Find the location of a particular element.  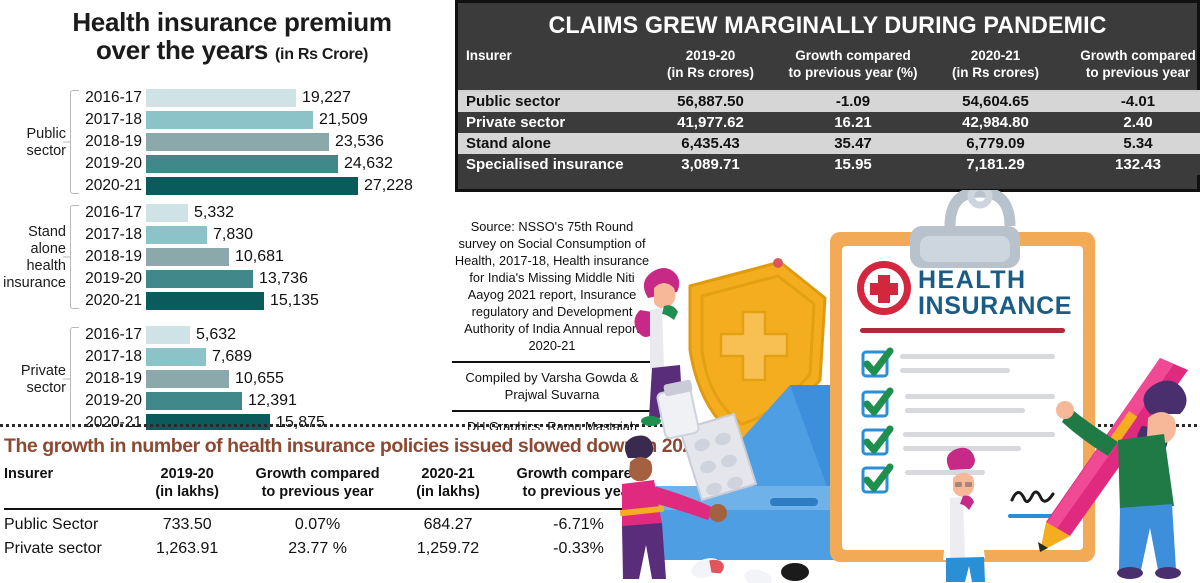

bar-row: 2020-21 15,135 is located at coordinates (199, 300).